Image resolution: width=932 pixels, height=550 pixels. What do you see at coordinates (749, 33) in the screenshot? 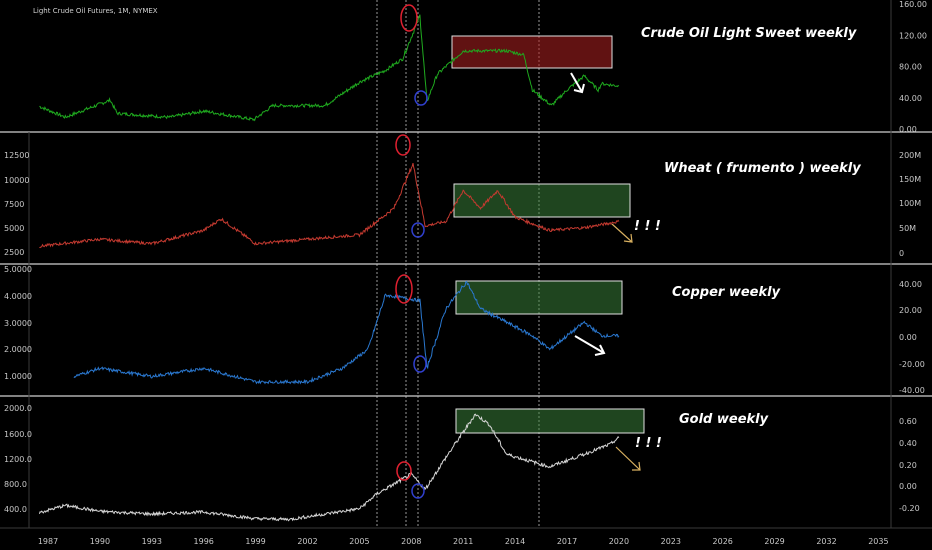
I see `oil-panel-title: Crude Oil Light Sweet weekly` at bounding box center [749, 33].